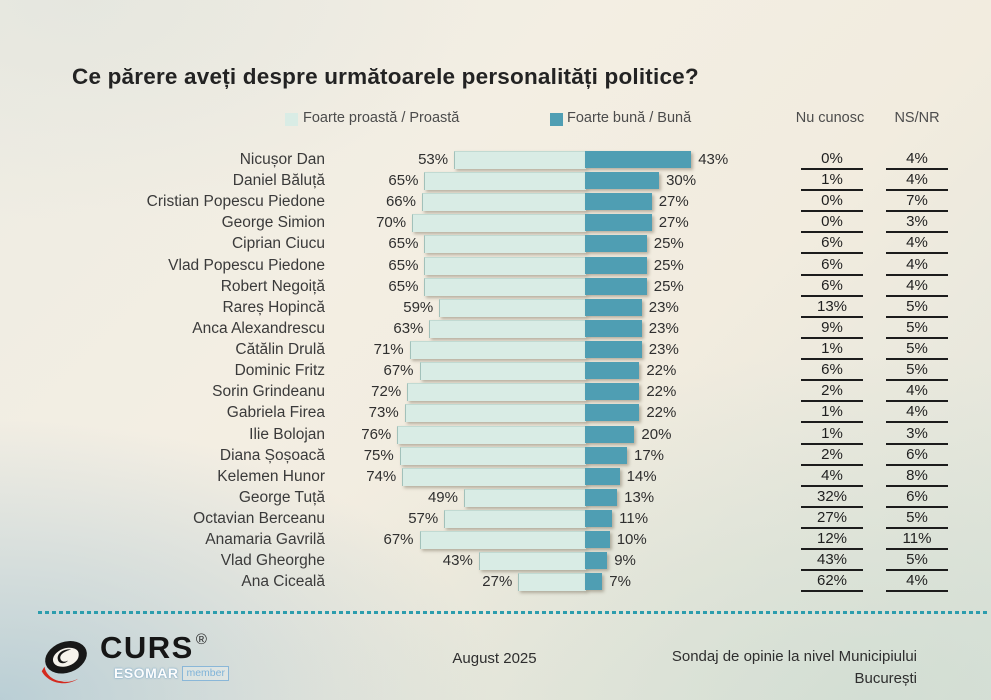 The width and height of the screenshot is (991, 700). Describe the element at coordinates (495, 392) in the screenshot. I see `table-row: Sorin Grindeanu 72% 22% 2% 4%` at that location.